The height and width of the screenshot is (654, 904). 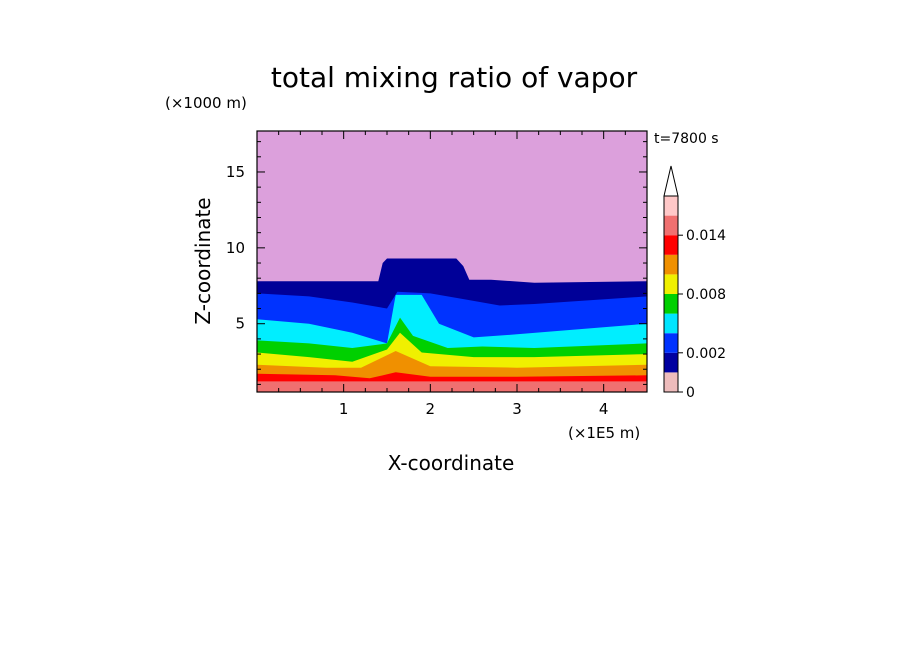 What do you see at coordinates (517, 409) in the screenshot?
I see `x-tick-label: 3` at bounding box center [517, 409].